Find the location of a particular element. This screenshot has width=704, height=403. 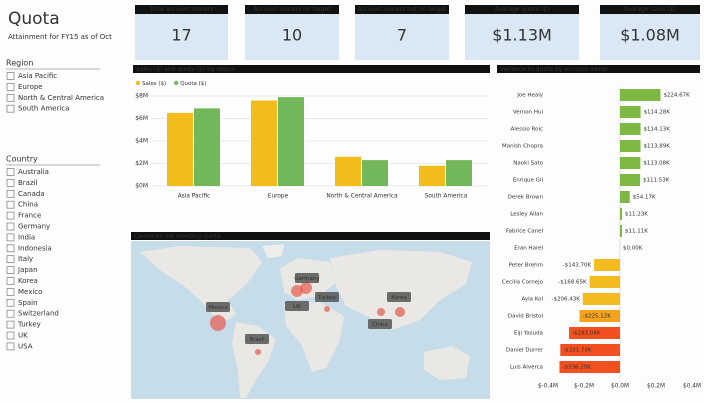

data-label: -$143.70K is located at coordinates (577, 266).